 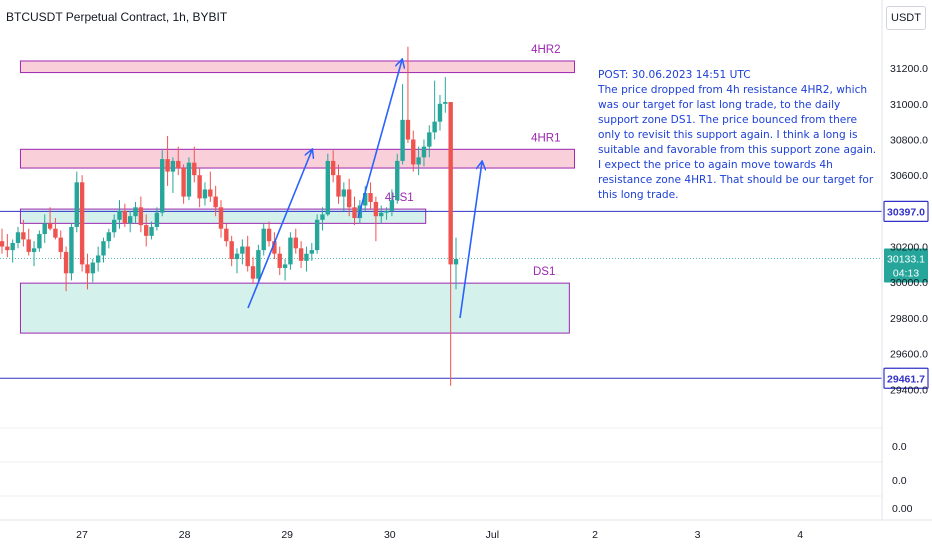 What do you see at coordinates (909, 176) in the screenshot?
I see `y-tick-label: 30600.0` at bounding box center [909, 176].